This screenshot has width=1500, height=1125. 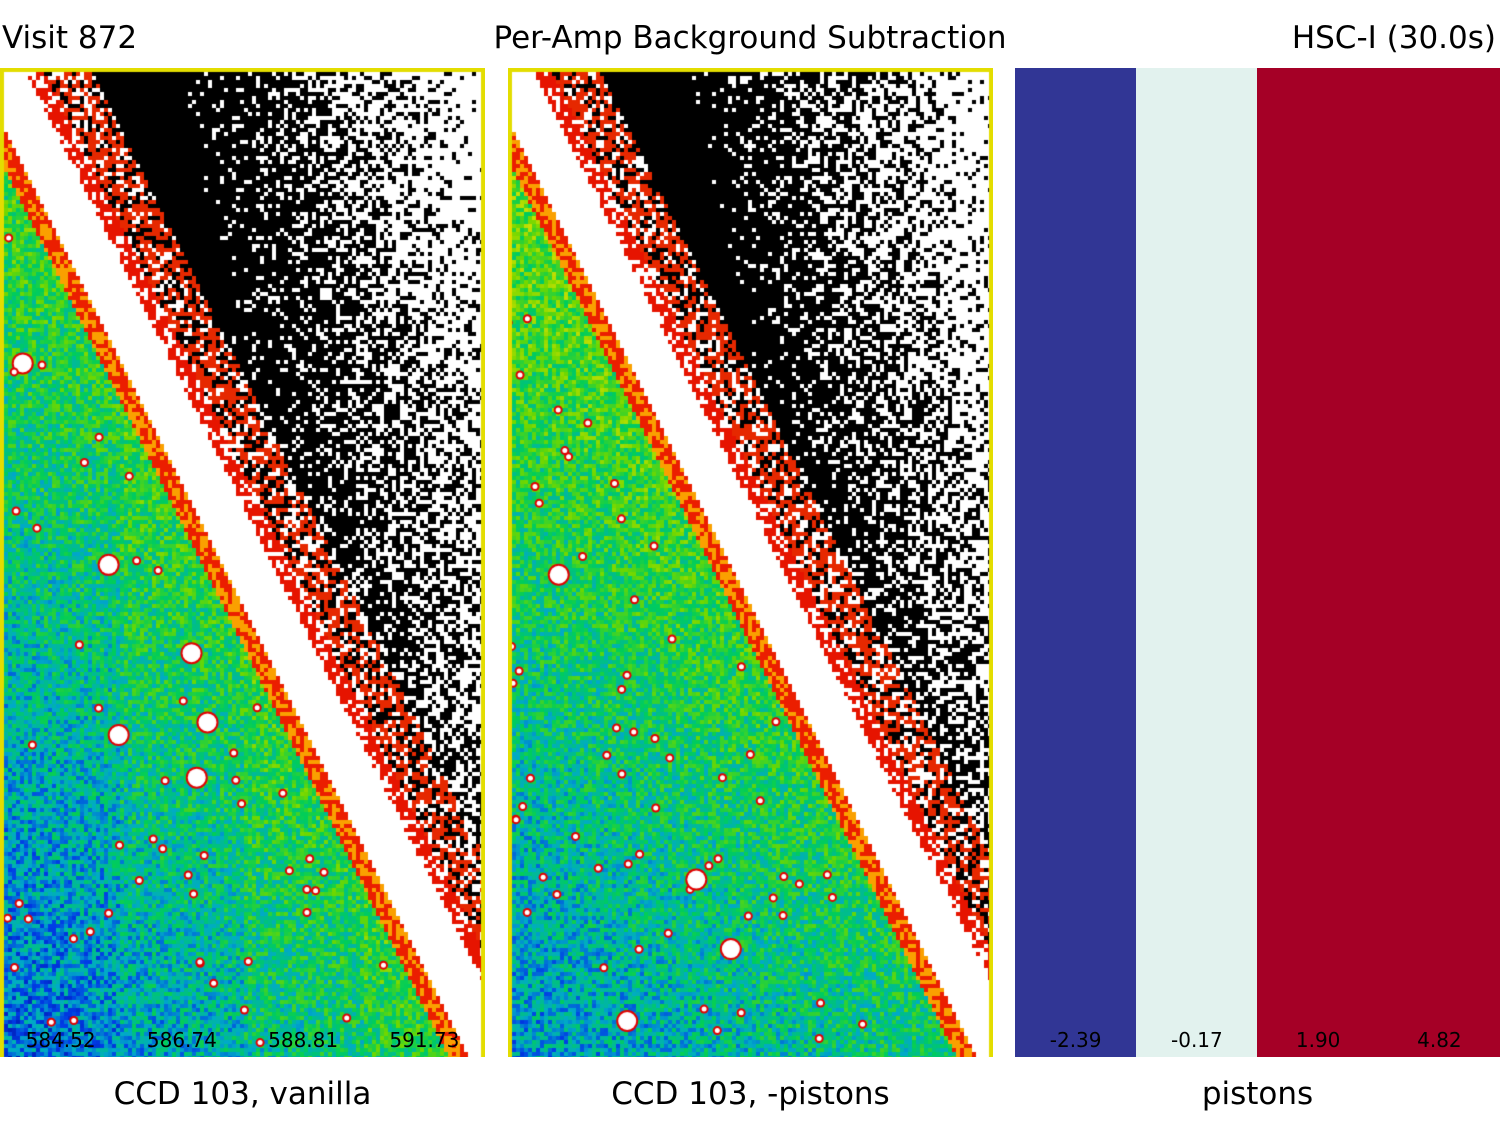 What do you see at coordinates (1318, 1040) in the screenshot?
I see `amp-value: 1.90` at bounding box center [1318, 1040].